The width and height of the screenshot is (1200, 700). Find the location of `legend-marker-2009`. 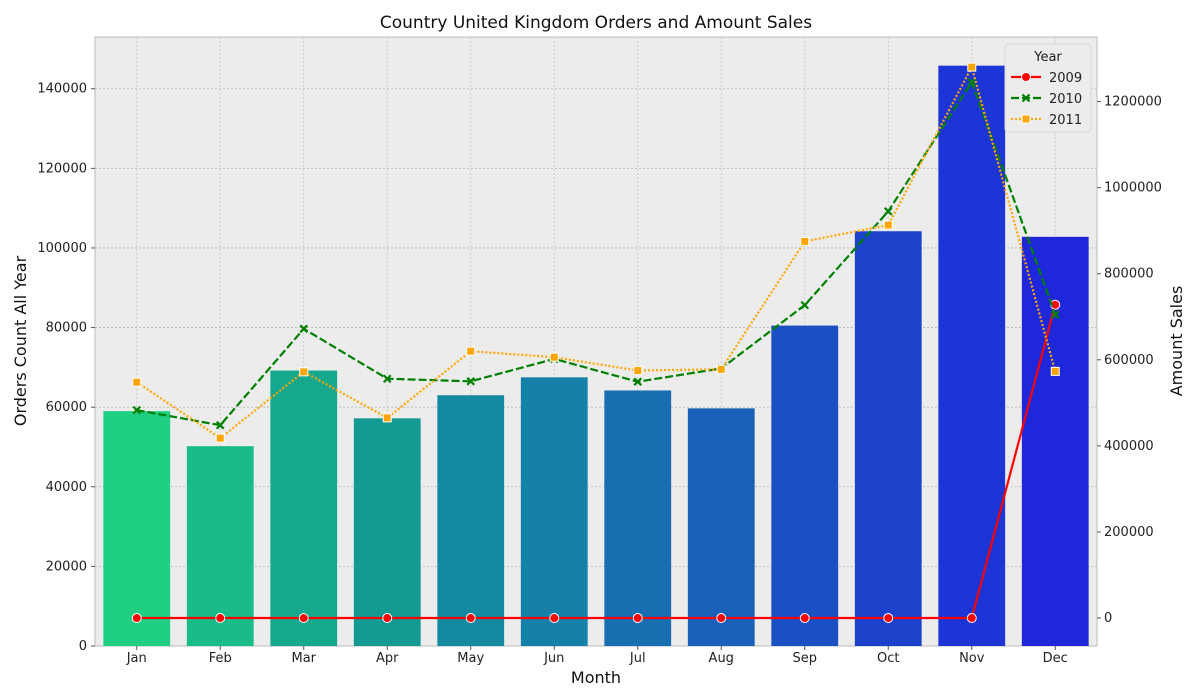

legend-marker-2009 is located at coordinates (1026, 77).